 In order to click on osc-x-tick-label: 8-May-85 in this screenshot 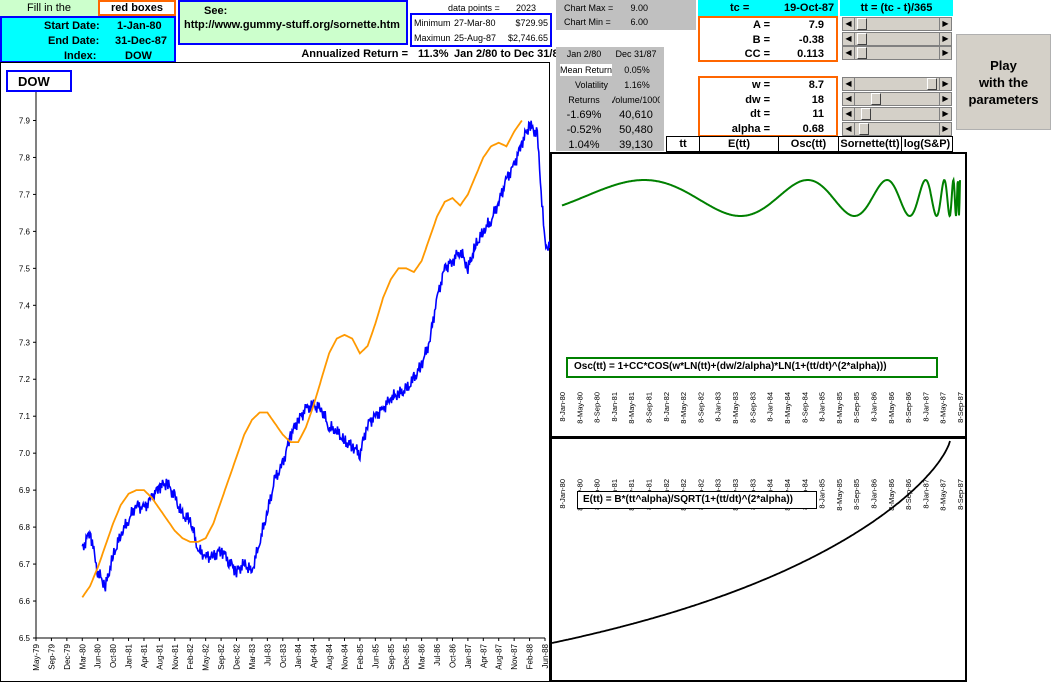, I will do `click(839, 408)`.